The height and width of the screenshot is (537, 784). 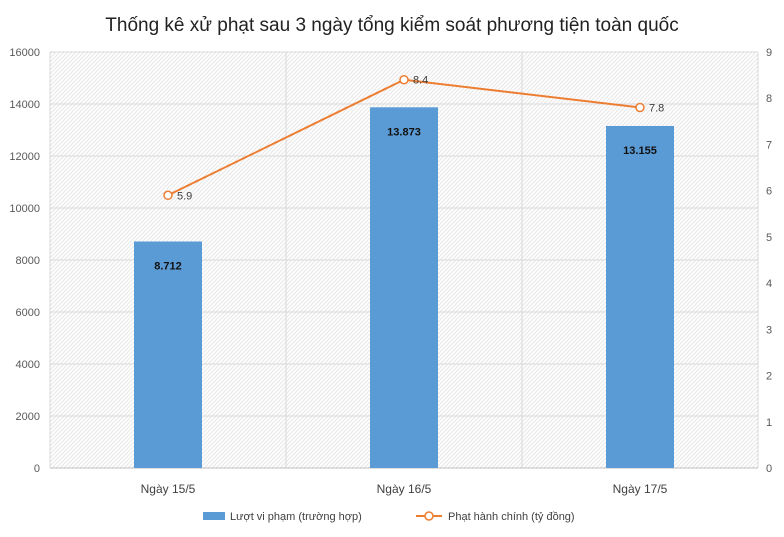 I want to click on x-tick-label: Ngày 16/5, so click(x=404, y=489).